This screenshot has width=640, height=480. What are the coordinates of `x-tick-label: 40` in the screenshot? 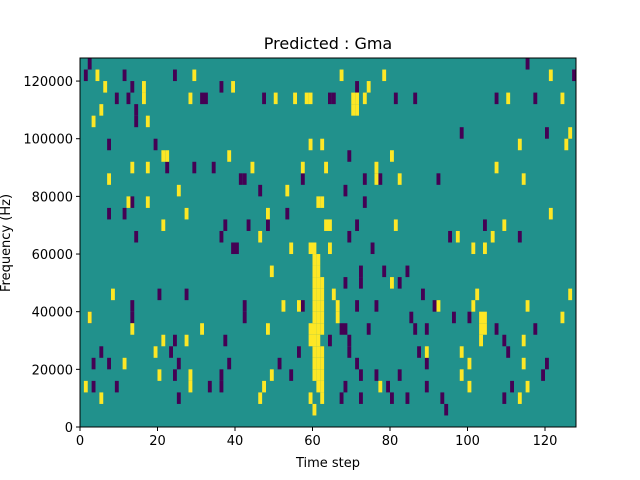 It's located at (235, 441).